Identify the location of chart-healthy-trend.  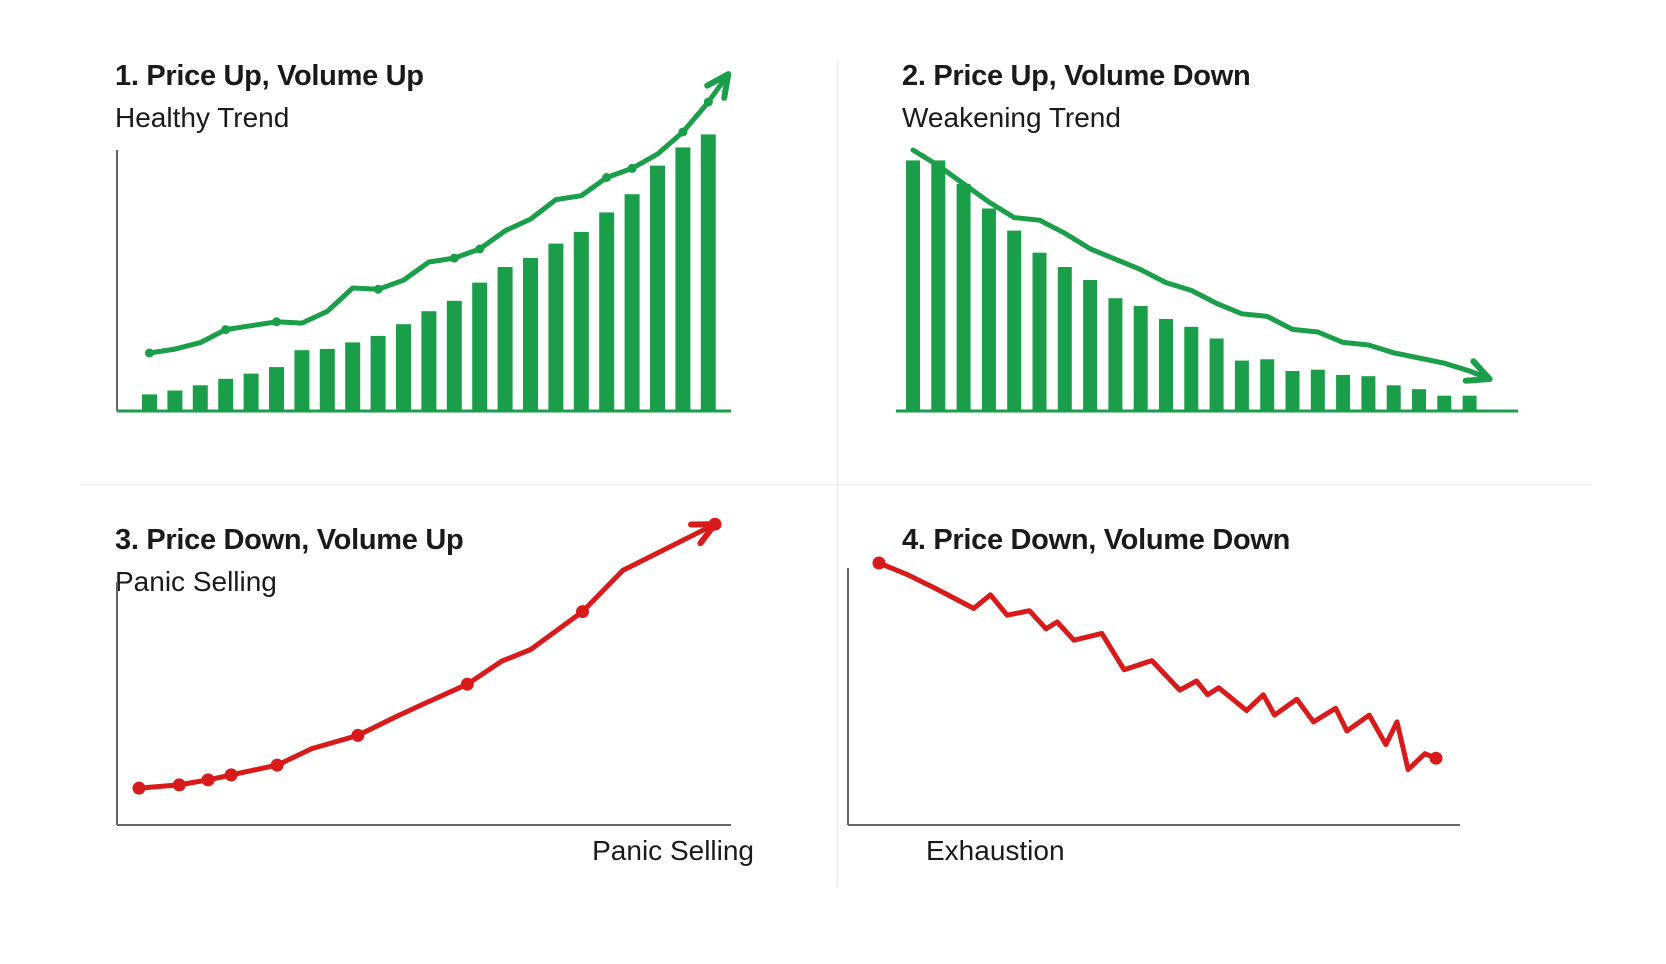
(424, 242).